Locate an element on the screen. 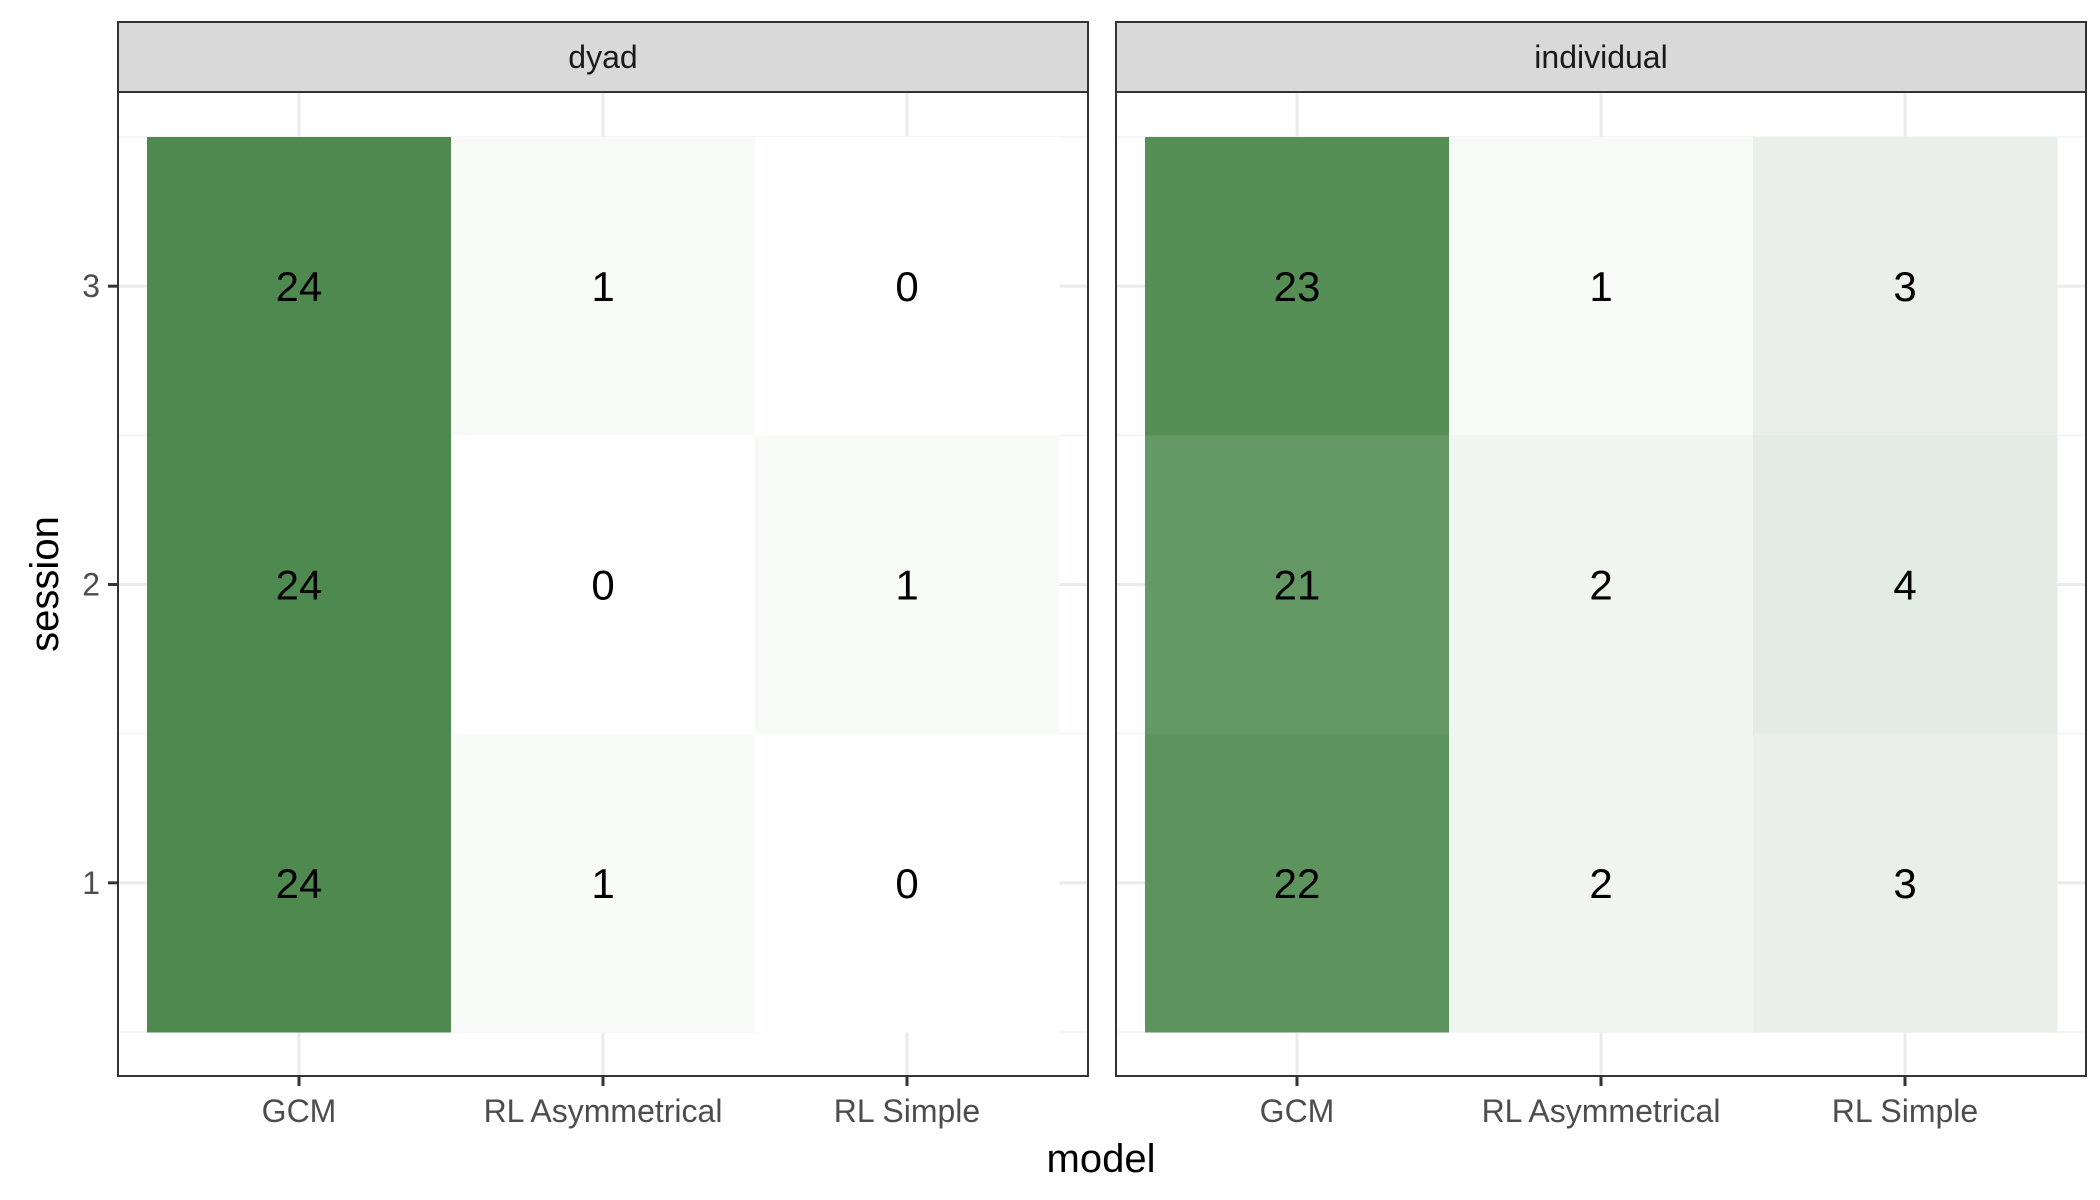 This screenshot has width=2100, height=1200. cell-value-label: 22 is located at coordinates (1297, 883).